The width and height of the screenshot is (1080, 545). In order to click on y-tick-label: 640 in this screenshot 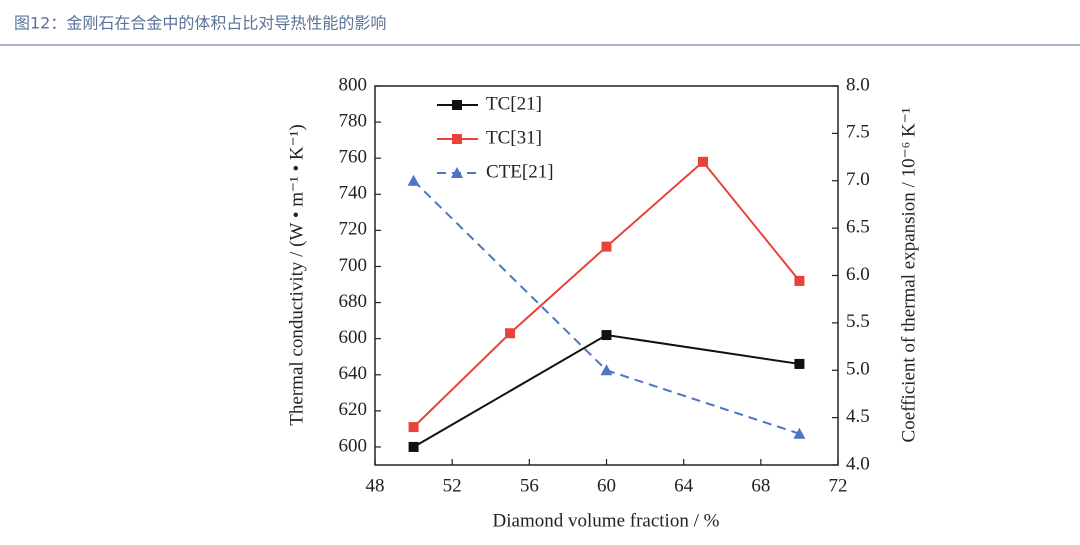, I will do `click(353, 373)`.